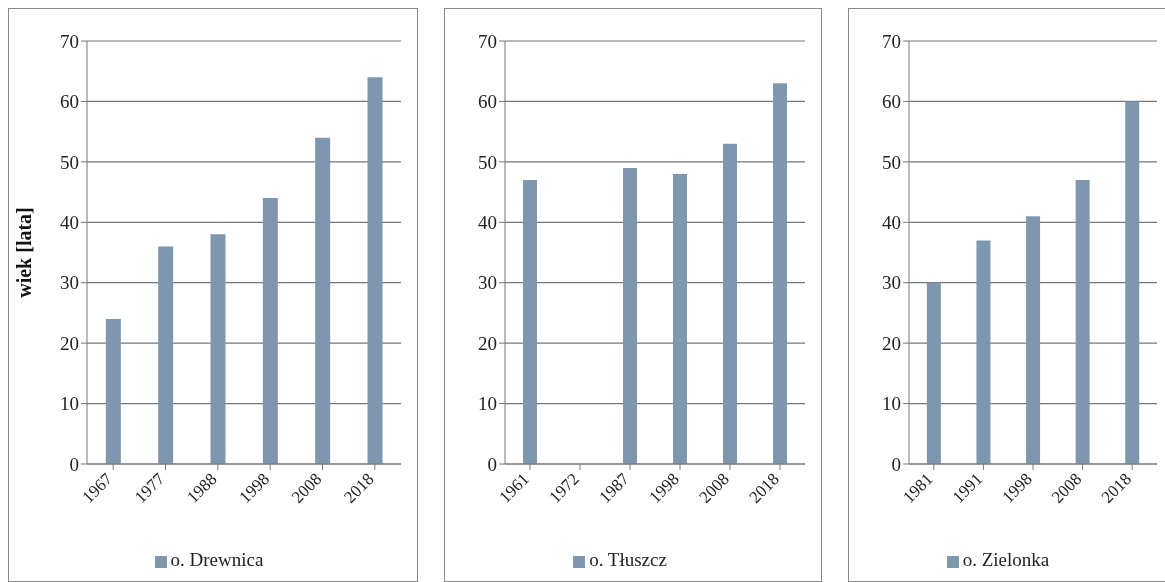 The height and width of the screenshot is (582, 1165). I want to click on legend-label: o. Drewnica, so click(217, 559).